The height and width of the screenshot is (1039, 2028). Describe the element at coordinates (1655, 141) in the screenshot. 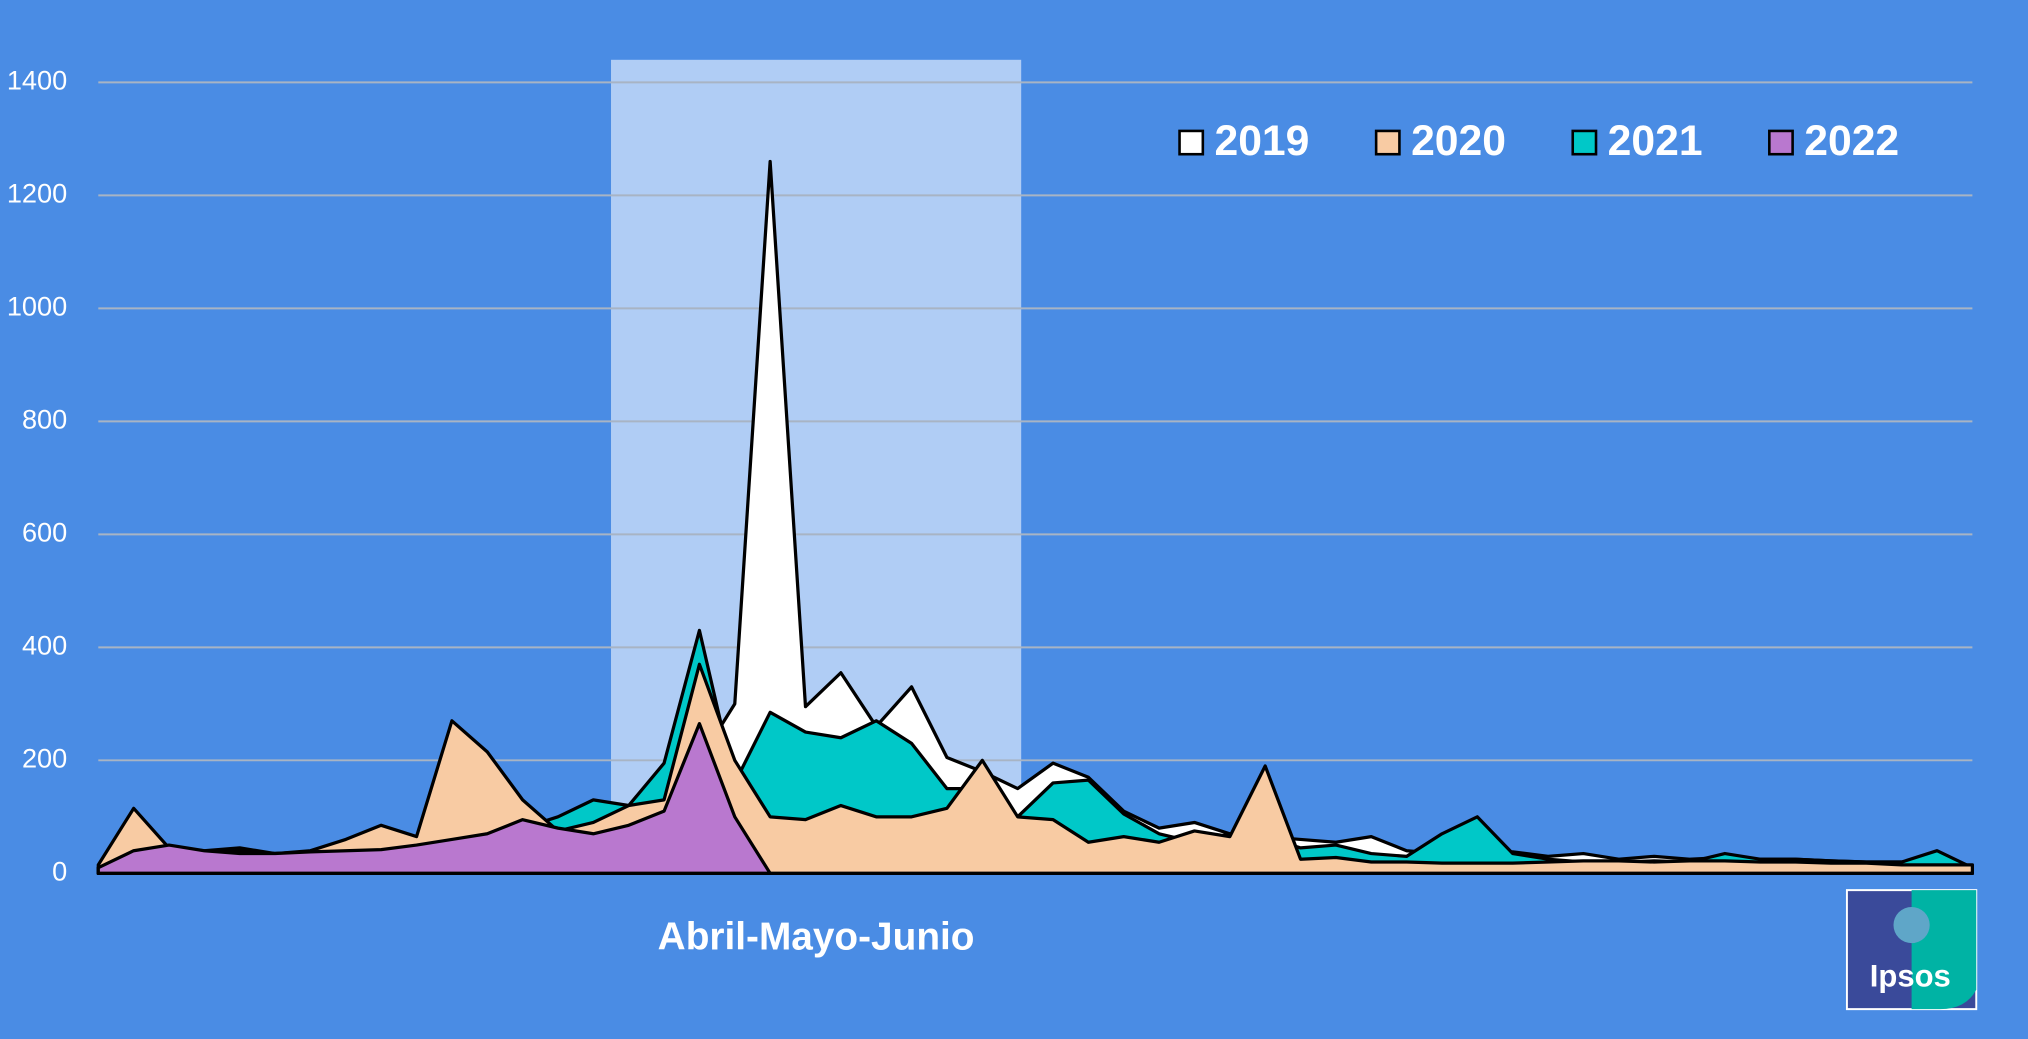

I see `legend-label: 2021` at that location.